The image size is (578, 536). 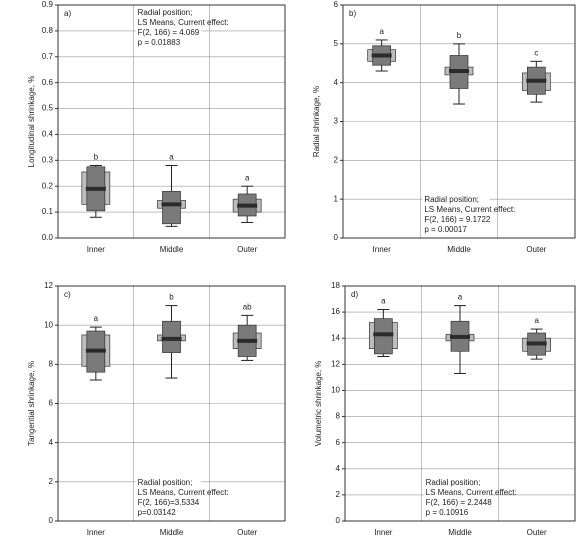 What do you see at coordinates (457, 219) in the screenshot?
I see `annotation: F(2, 166) = 9.1722` at bounding box center [457, 219].